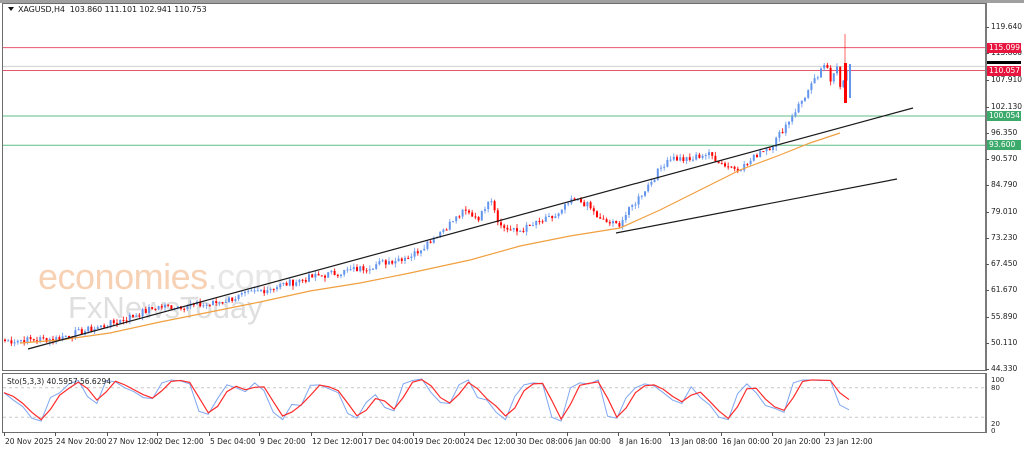 The height and width of the screenshot is (454, 1024). Describe the element at coordinates (512, 1) in the screenshot. I see `window-top-border` at that location.